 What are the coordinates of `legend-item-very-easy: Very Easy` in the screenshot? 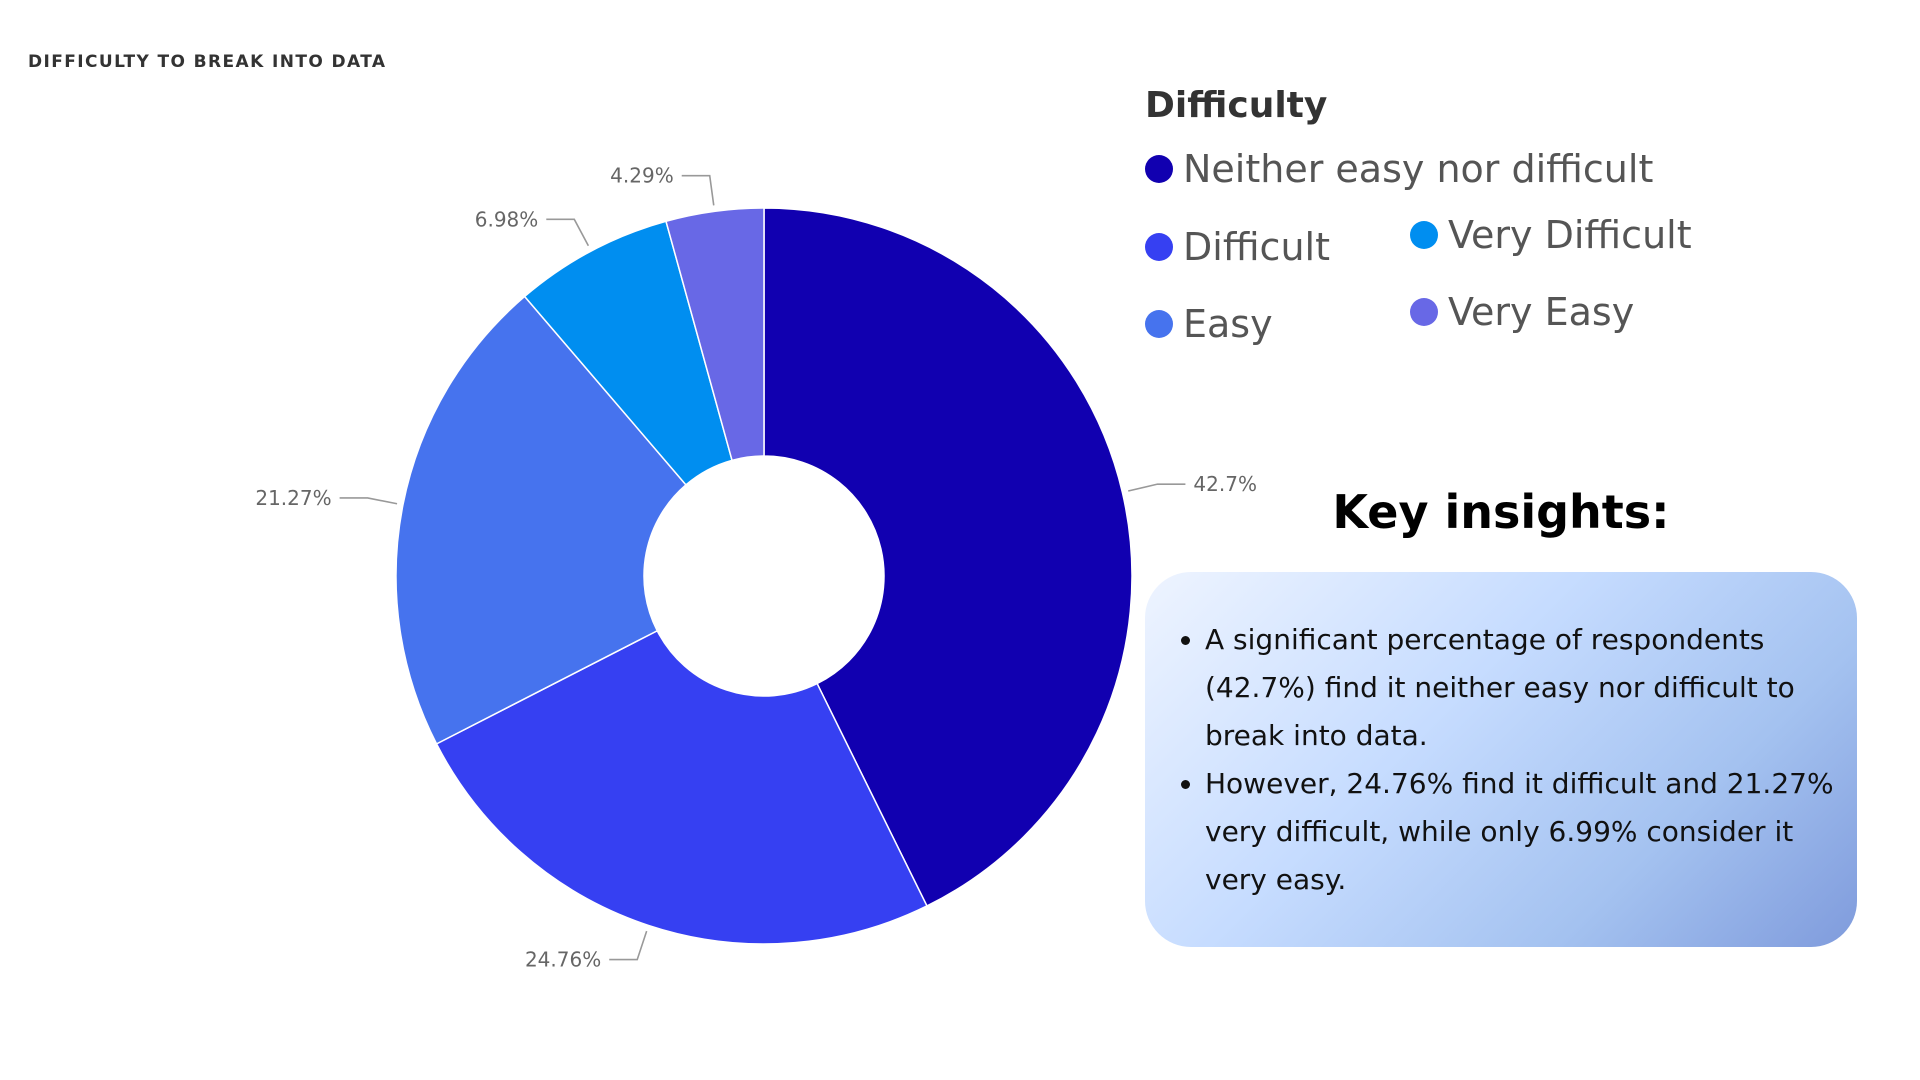 It's located at (1522, 312).